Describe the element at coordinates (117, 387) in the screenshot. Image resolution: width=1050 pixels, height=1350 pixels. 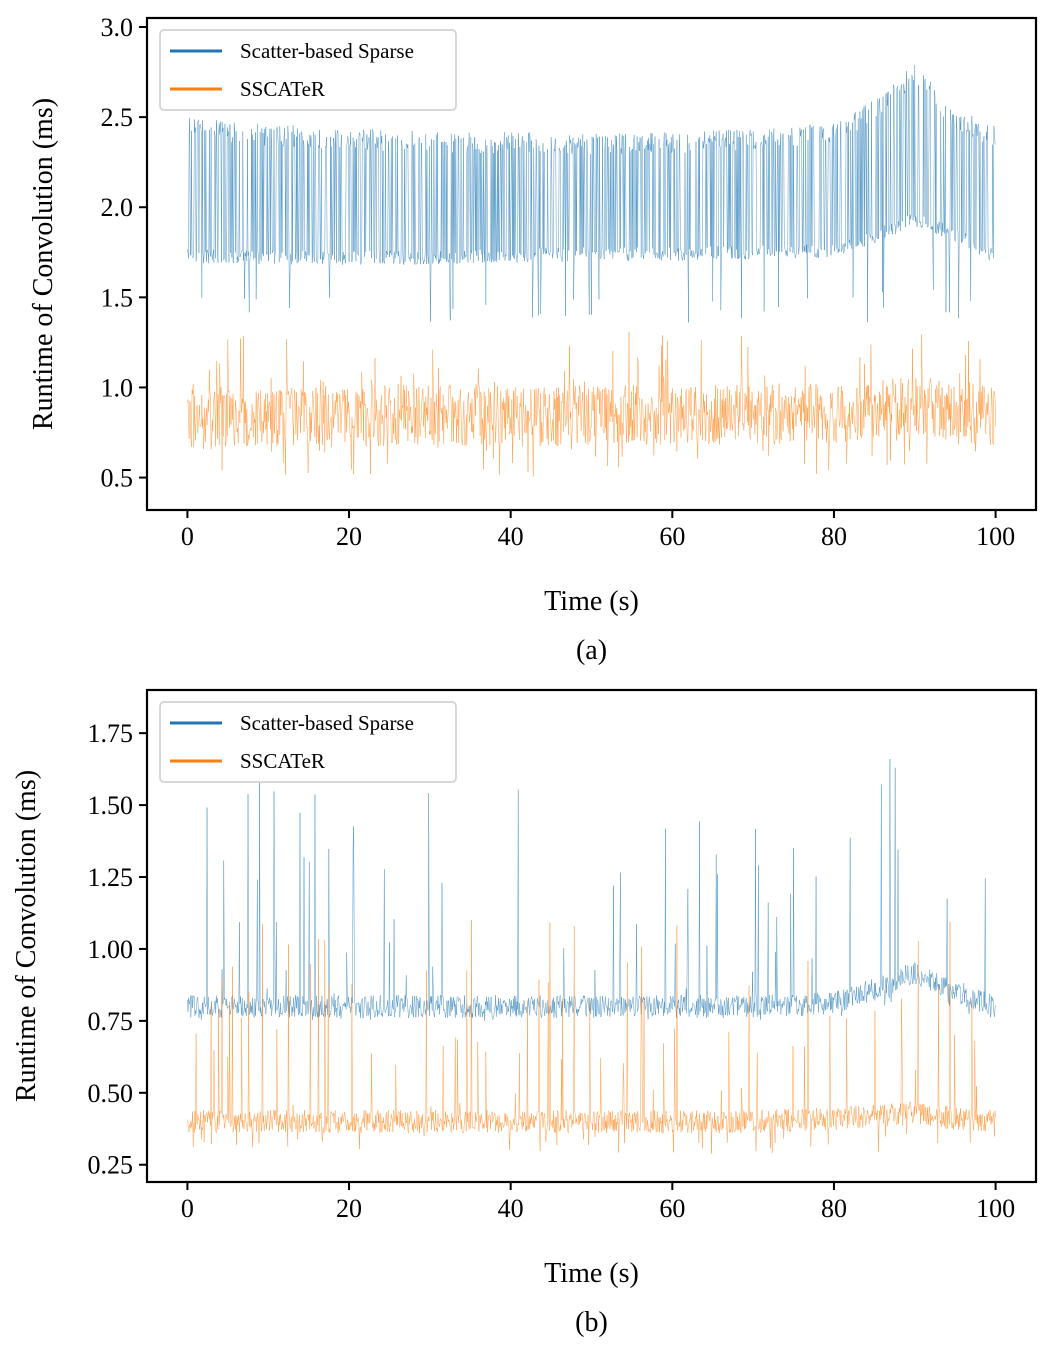
I see `y-tick-label: 1.0` at that location.